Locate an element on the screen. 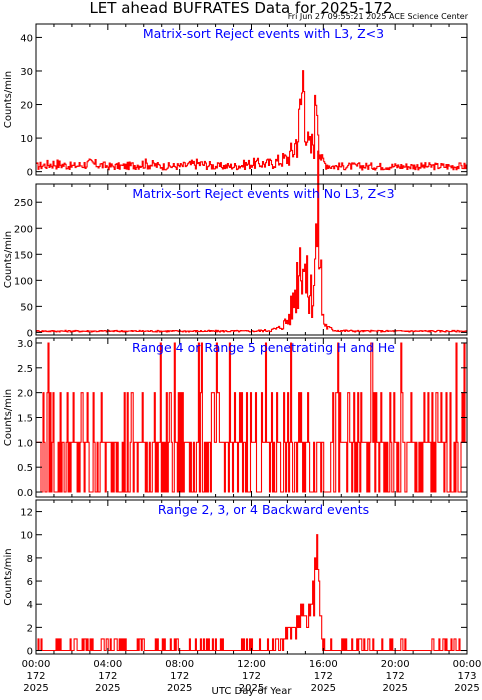 Image resolution: width=482 pixels, height=700 pixels. y-tick-label: 0.0 is located at coordinates (25, 493).